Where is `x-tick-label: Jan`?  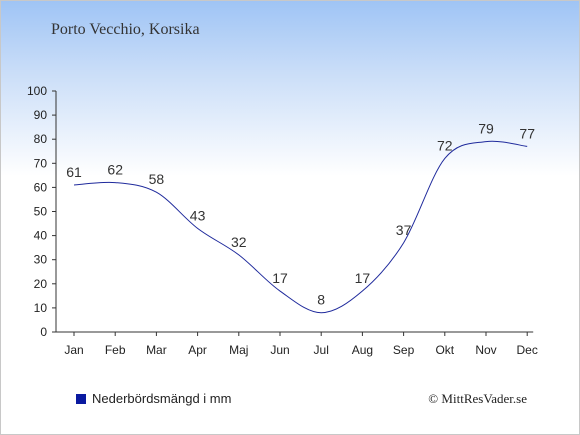
x-tick-label: Jan is located at coordinates (73, 350).